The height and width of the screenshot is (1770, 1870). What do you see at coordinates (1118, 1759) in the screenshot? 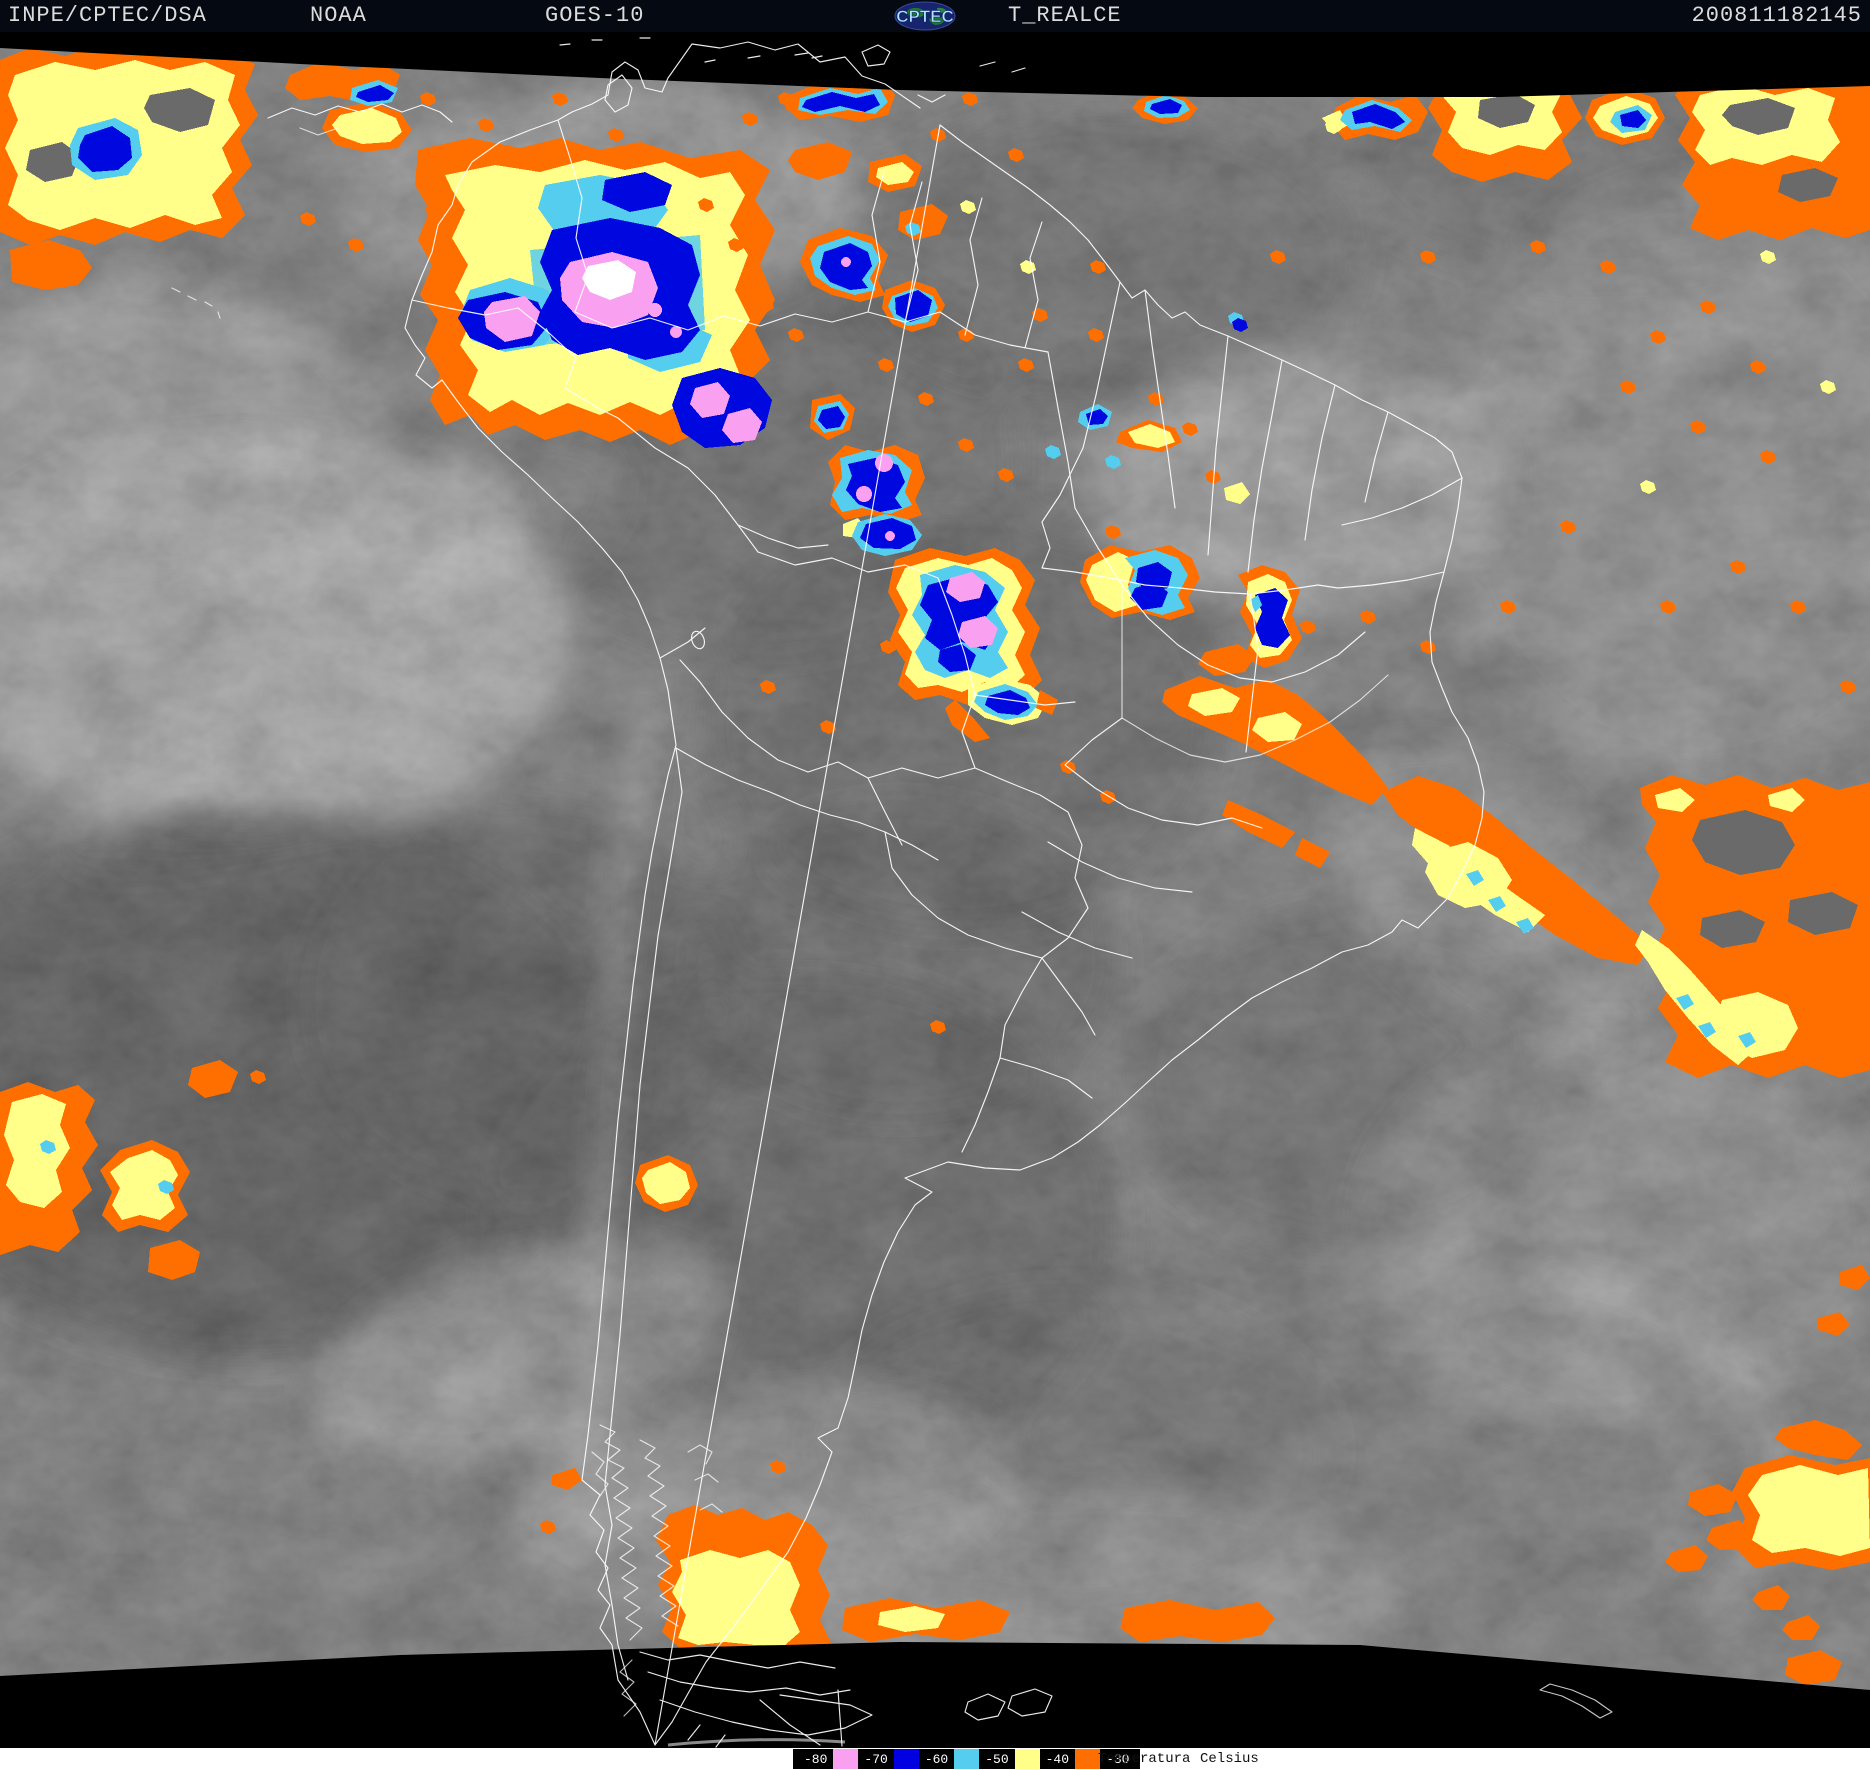
I see `legend-tick-label: -30` at bounding box center [1118, 1759].